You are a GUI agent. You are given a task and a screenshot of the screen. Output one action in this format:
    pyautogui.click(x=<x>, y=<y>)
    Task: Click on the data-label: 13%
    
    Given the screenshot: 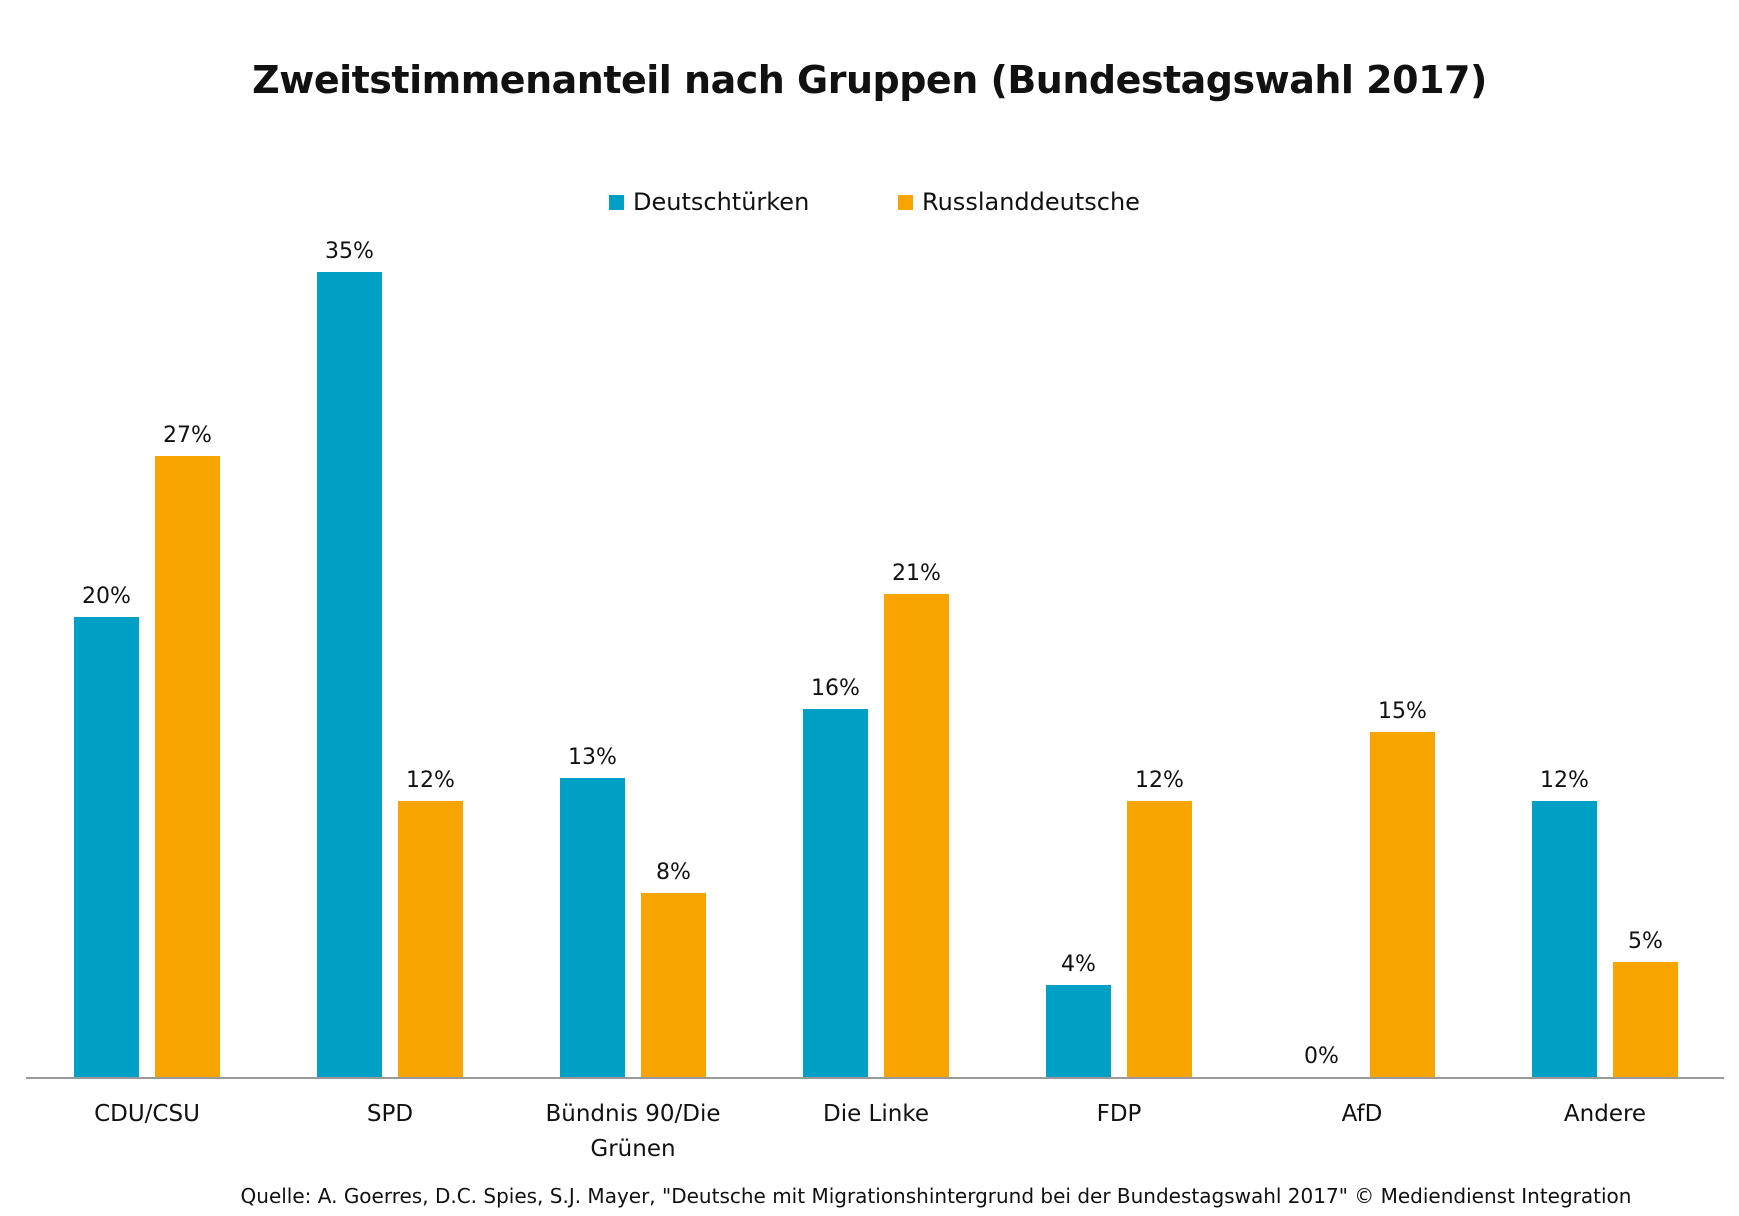 What is the action you would take?
    pyautogui.click(x=592, y=757)
    